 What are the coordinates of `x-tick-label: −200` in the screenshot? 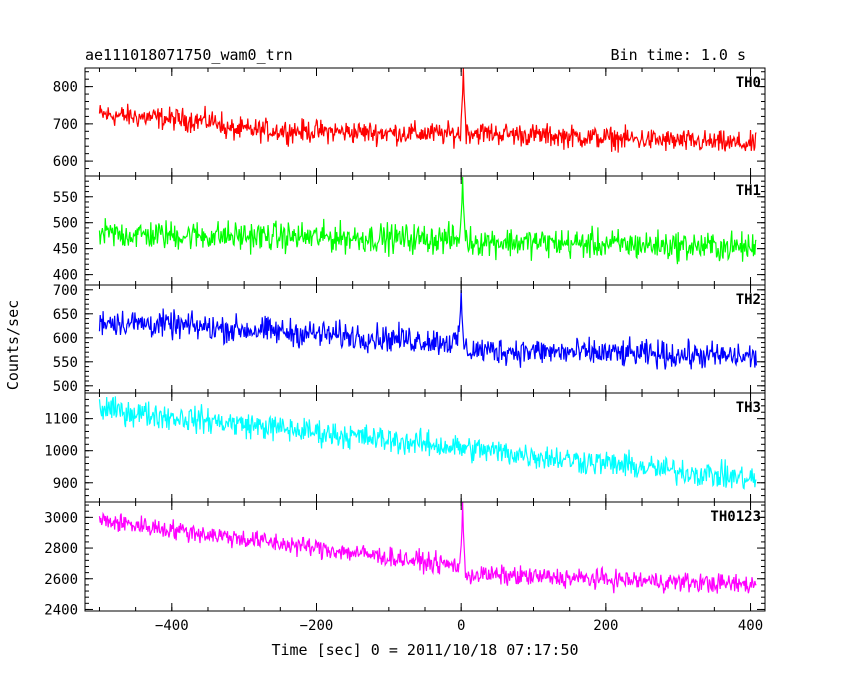 It's located at (317, 626).